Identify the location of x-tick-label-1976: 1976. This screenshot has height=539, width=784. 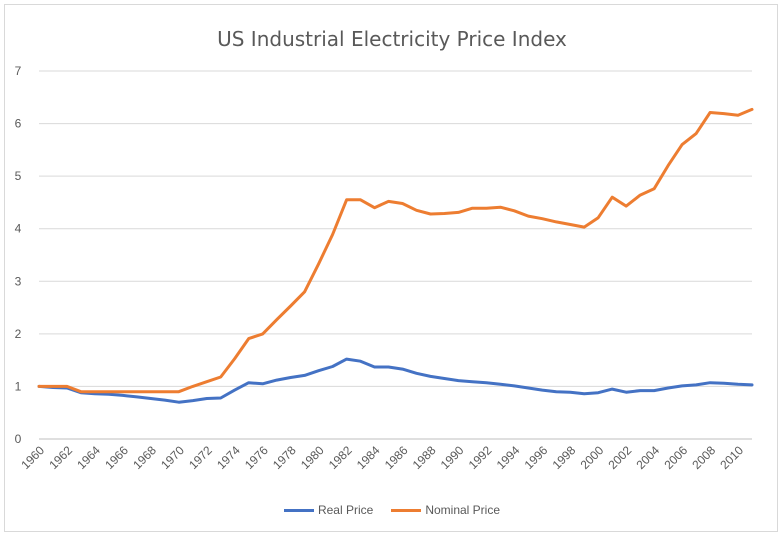
(256, 457).